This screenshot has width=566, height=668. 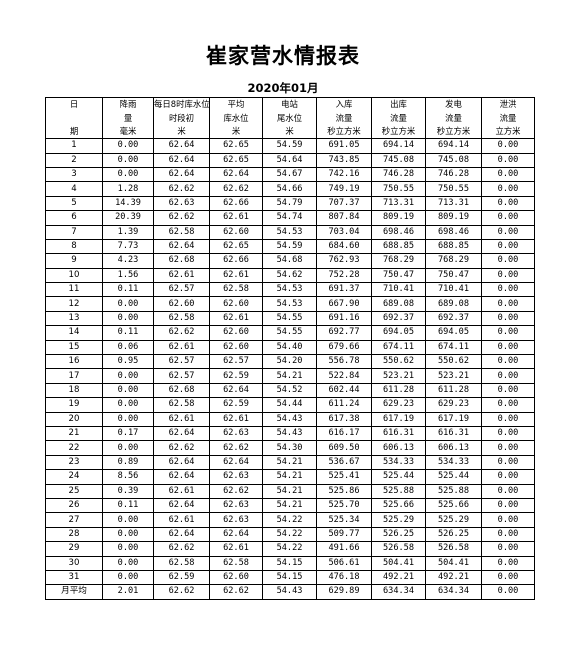 What do you see at coordinates (289, 491) in the screenshot?
I see `cell-tail-level: 54.21` at bounding box center [289, 491].